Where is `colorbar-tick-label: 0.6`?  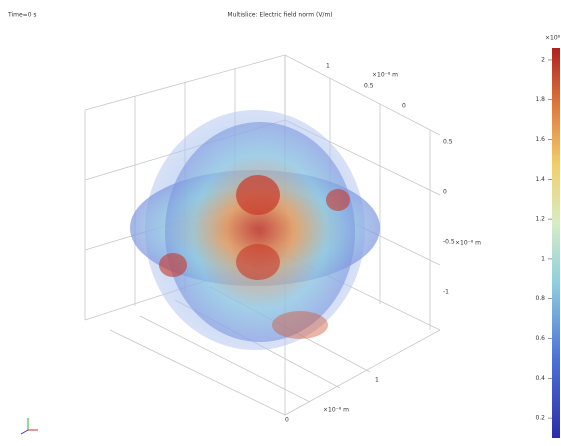
colorbar-tick-label: 0.6 is located at coordinates (540, 338).